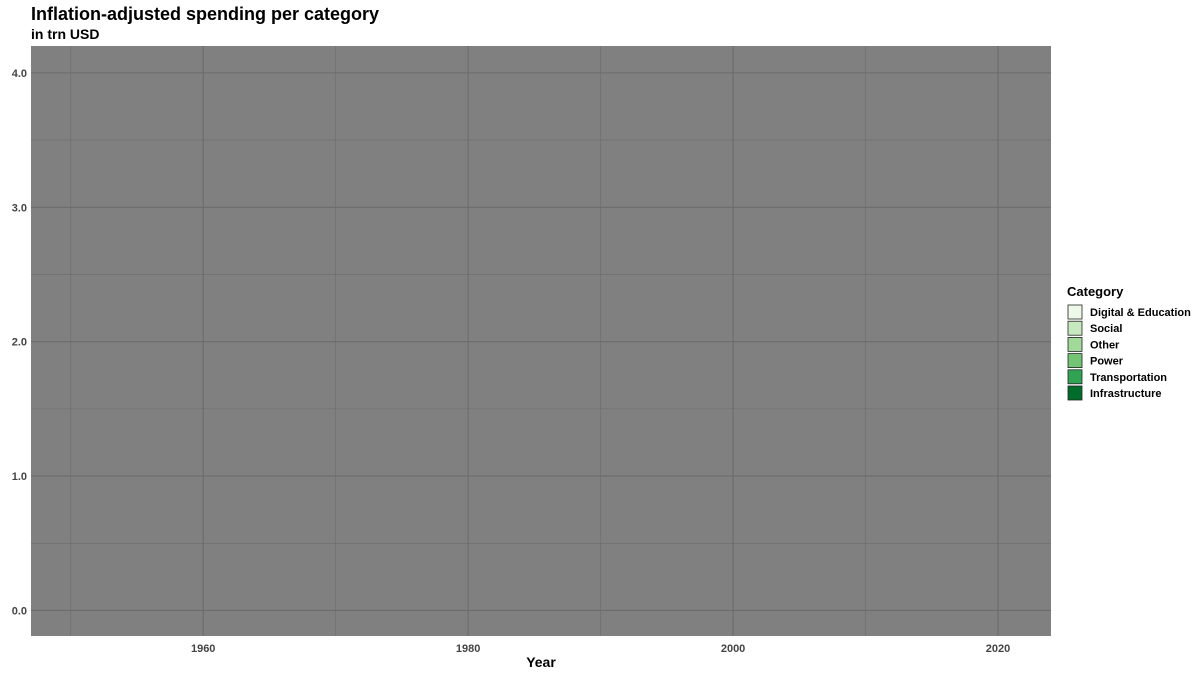  Describe the element at coordinates (203, 649) in the screenshot. I see `x-tick-label: 1960` at that location.